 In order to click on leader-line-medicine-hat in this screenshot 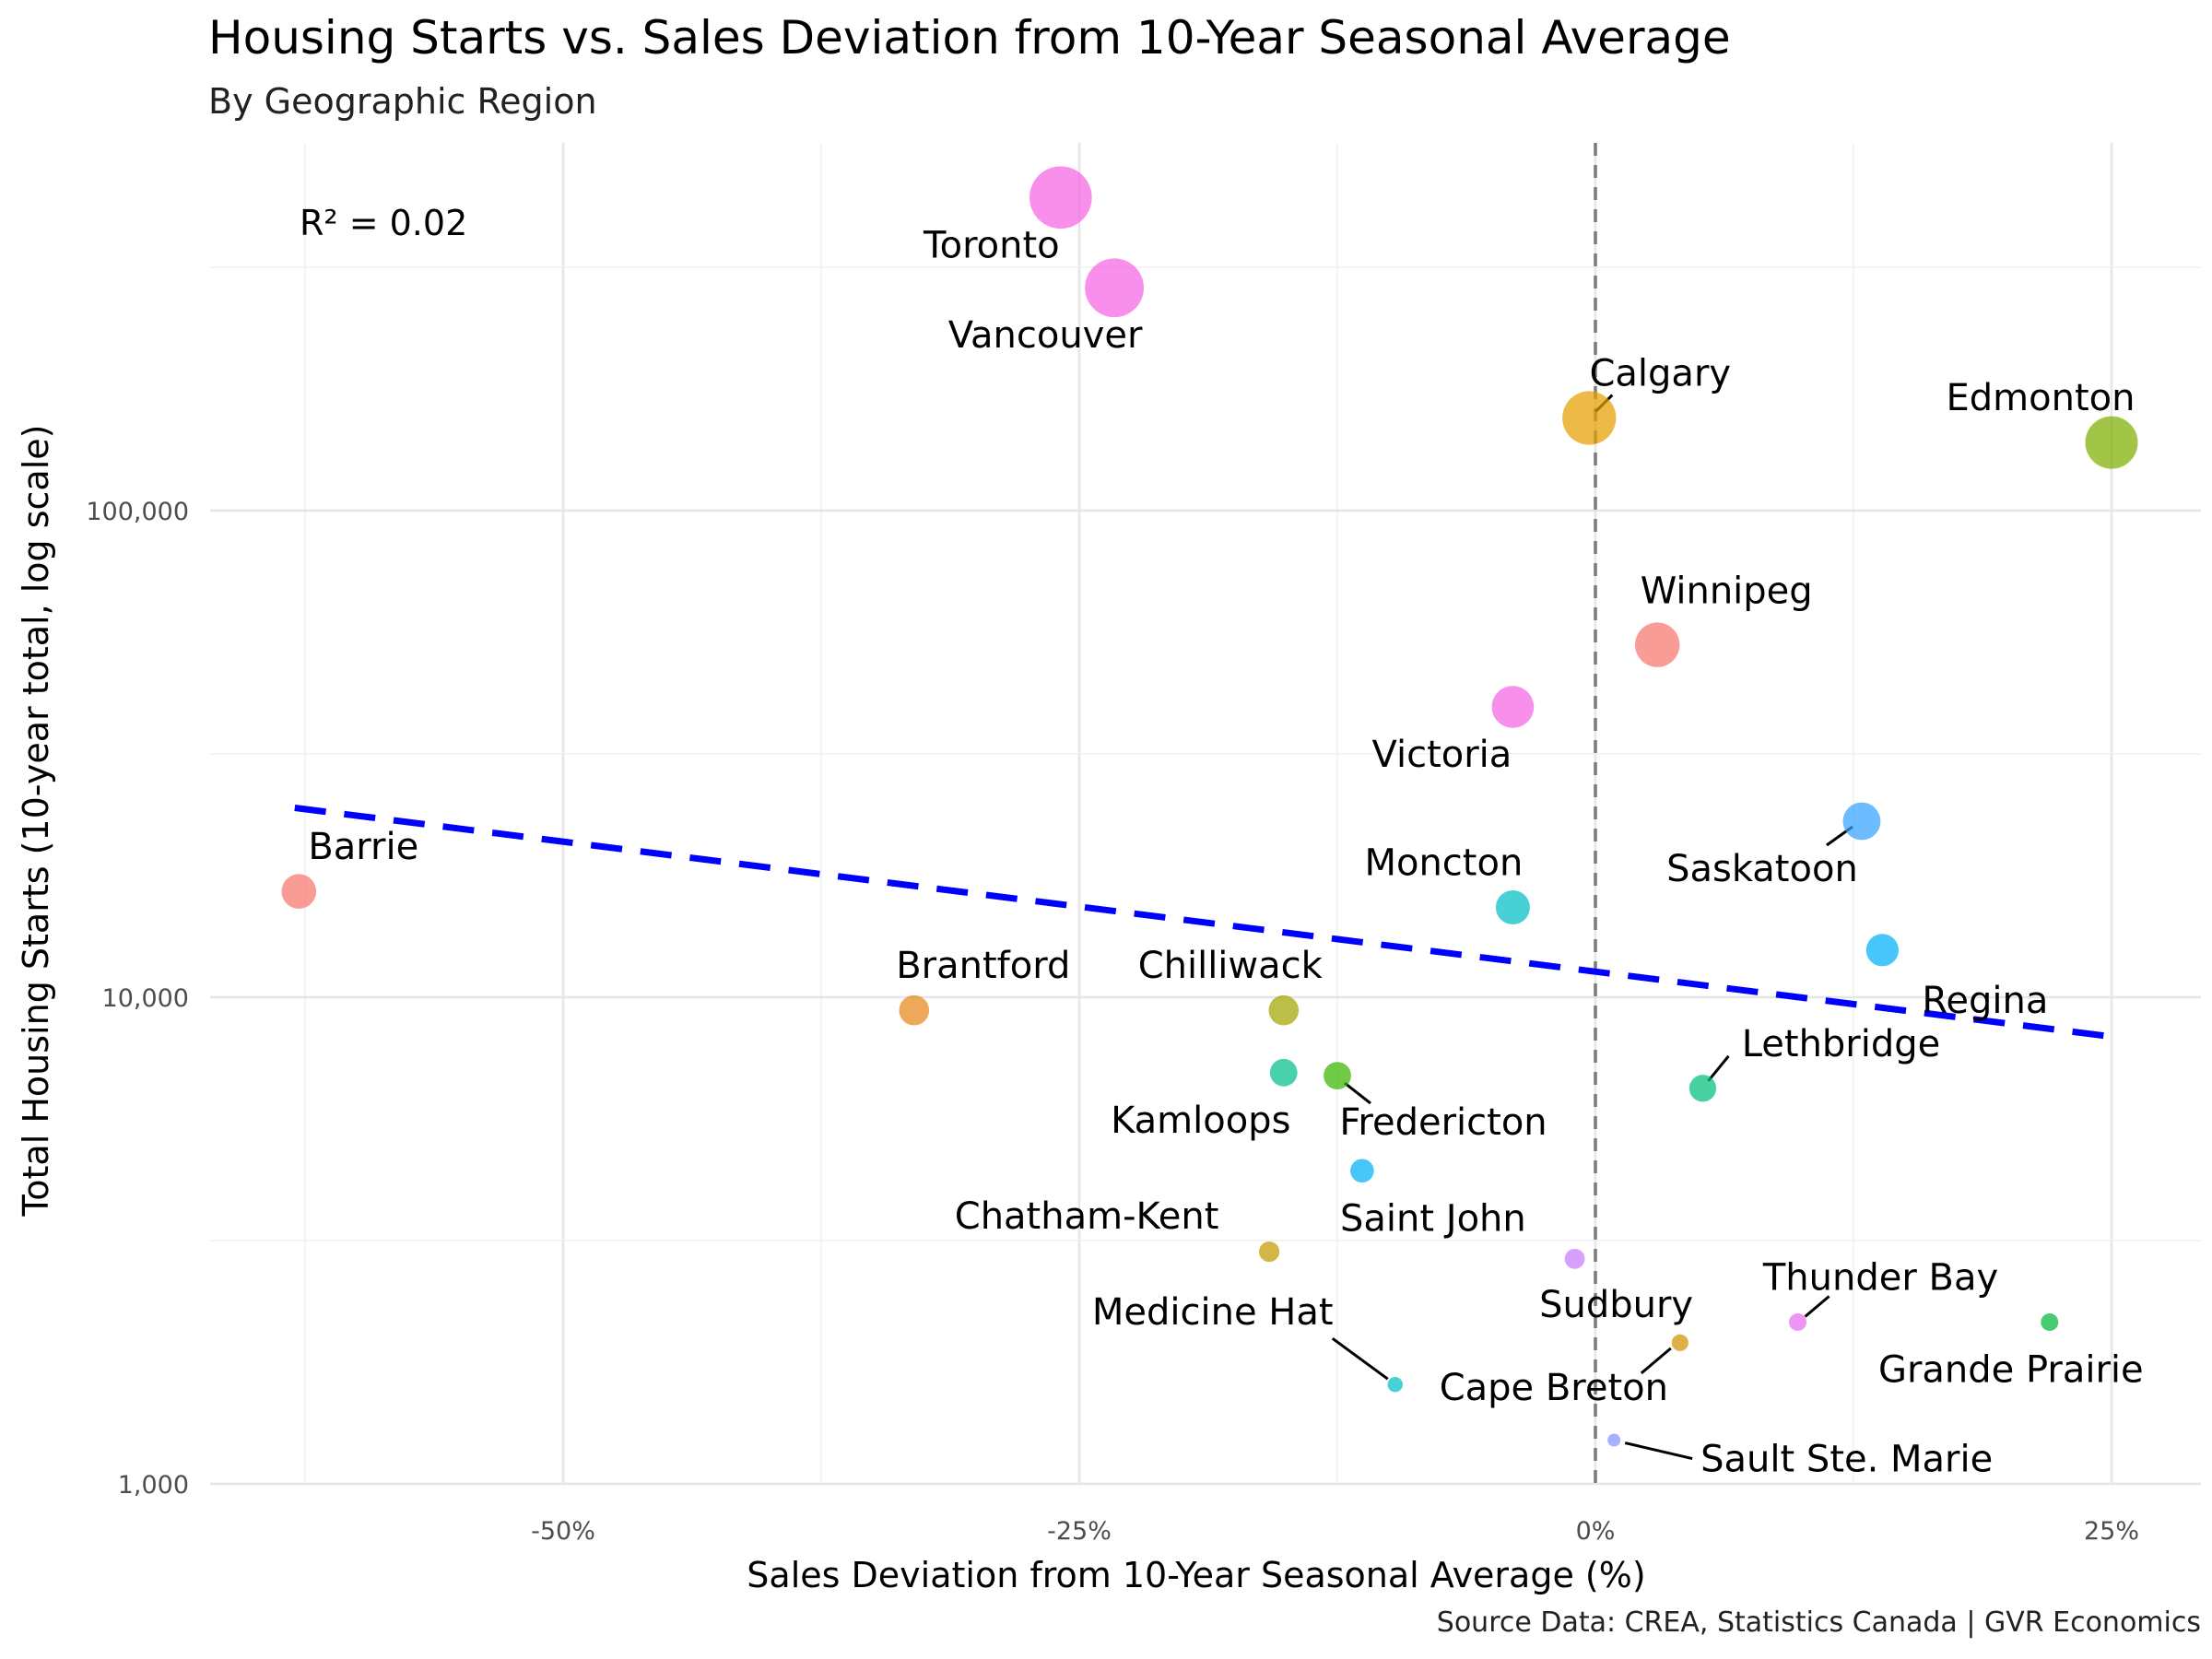, I will do `click(1360, 1359)`.